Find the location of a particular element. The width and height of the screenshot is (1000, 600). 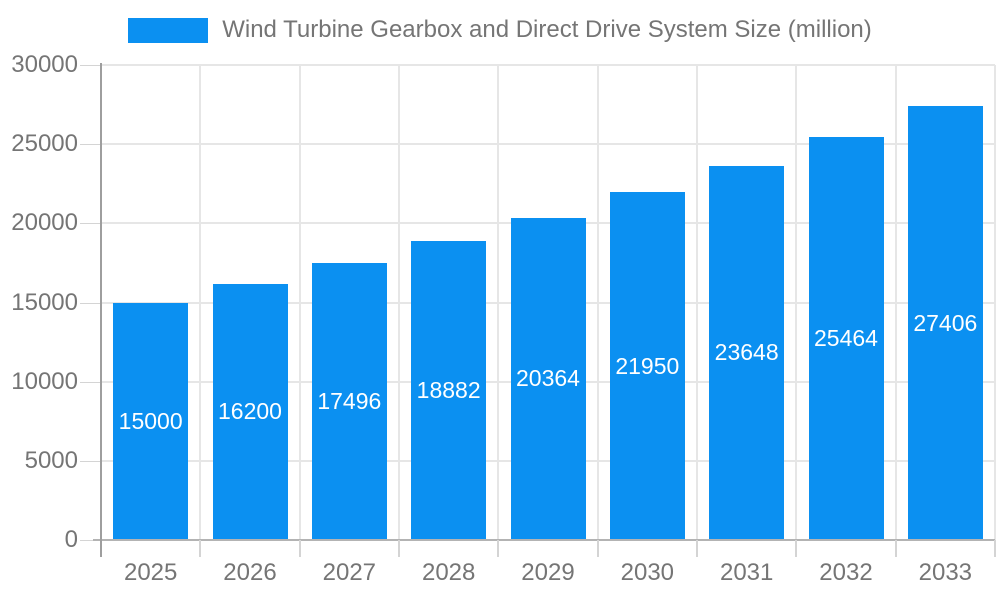

y-axis-label: 20000 is located at coordinates (44, 223).